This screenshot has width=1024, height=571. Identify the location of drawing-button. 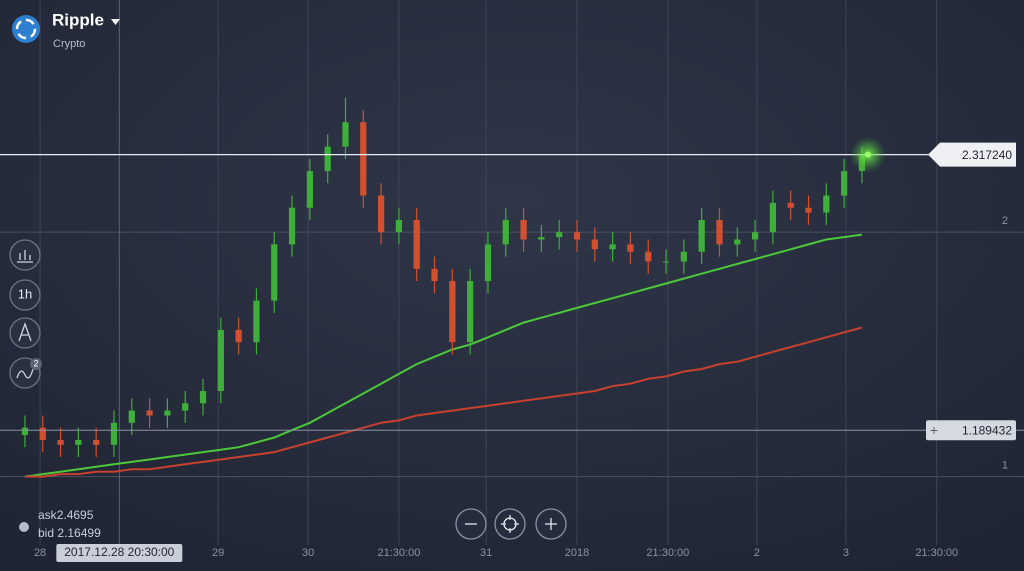
(25, 333).